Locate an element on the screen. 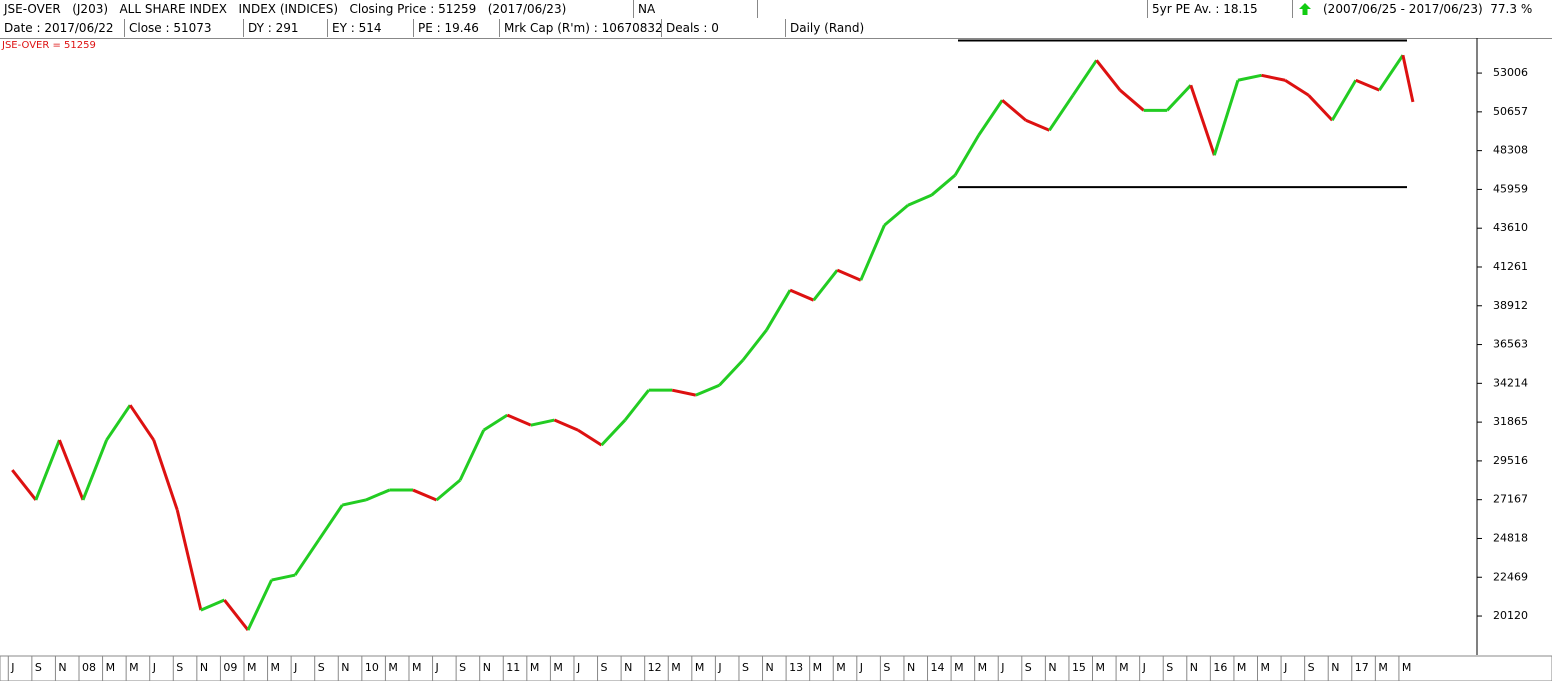  x-tick-label: 13 is located at coordinates (796, 667).